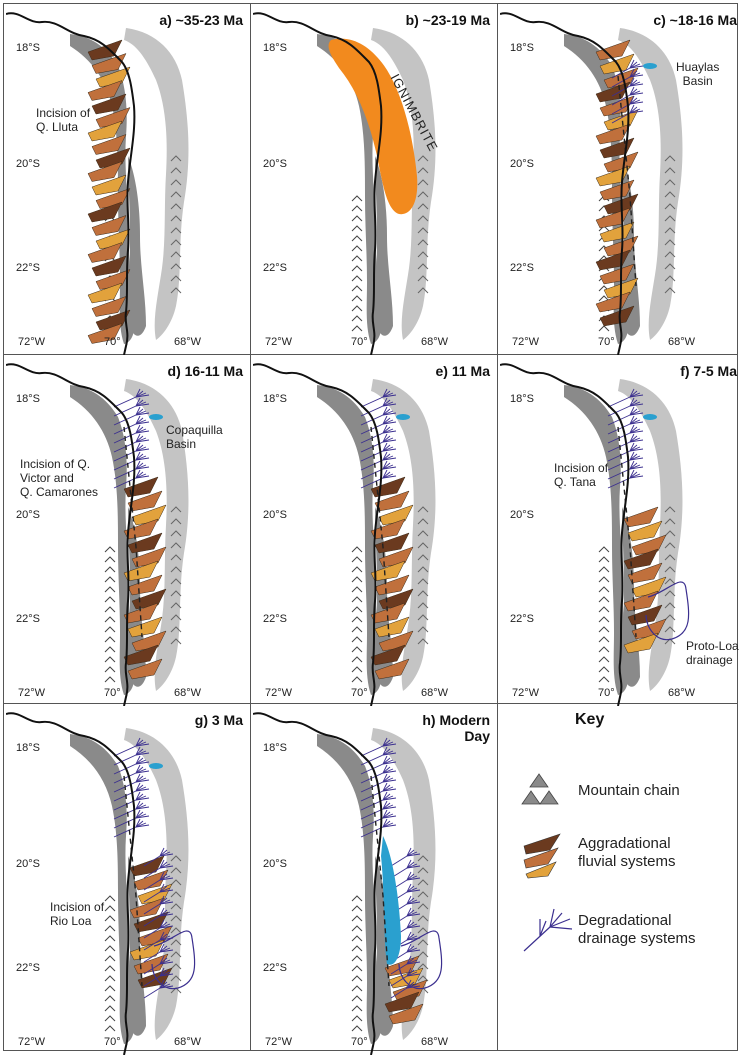  What do you see at coordinates (629, 790) in the screenshot?
I see `key-label-mountain: Mountain chain` at bounding box center [629, 790].